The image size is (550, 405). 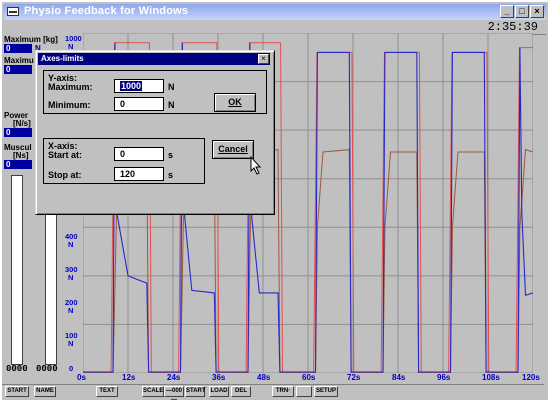 What do you see at coordinates (491, 377) in the screenshot?
I see `x-tick-label: 108s` at bounding box center [491, 377].